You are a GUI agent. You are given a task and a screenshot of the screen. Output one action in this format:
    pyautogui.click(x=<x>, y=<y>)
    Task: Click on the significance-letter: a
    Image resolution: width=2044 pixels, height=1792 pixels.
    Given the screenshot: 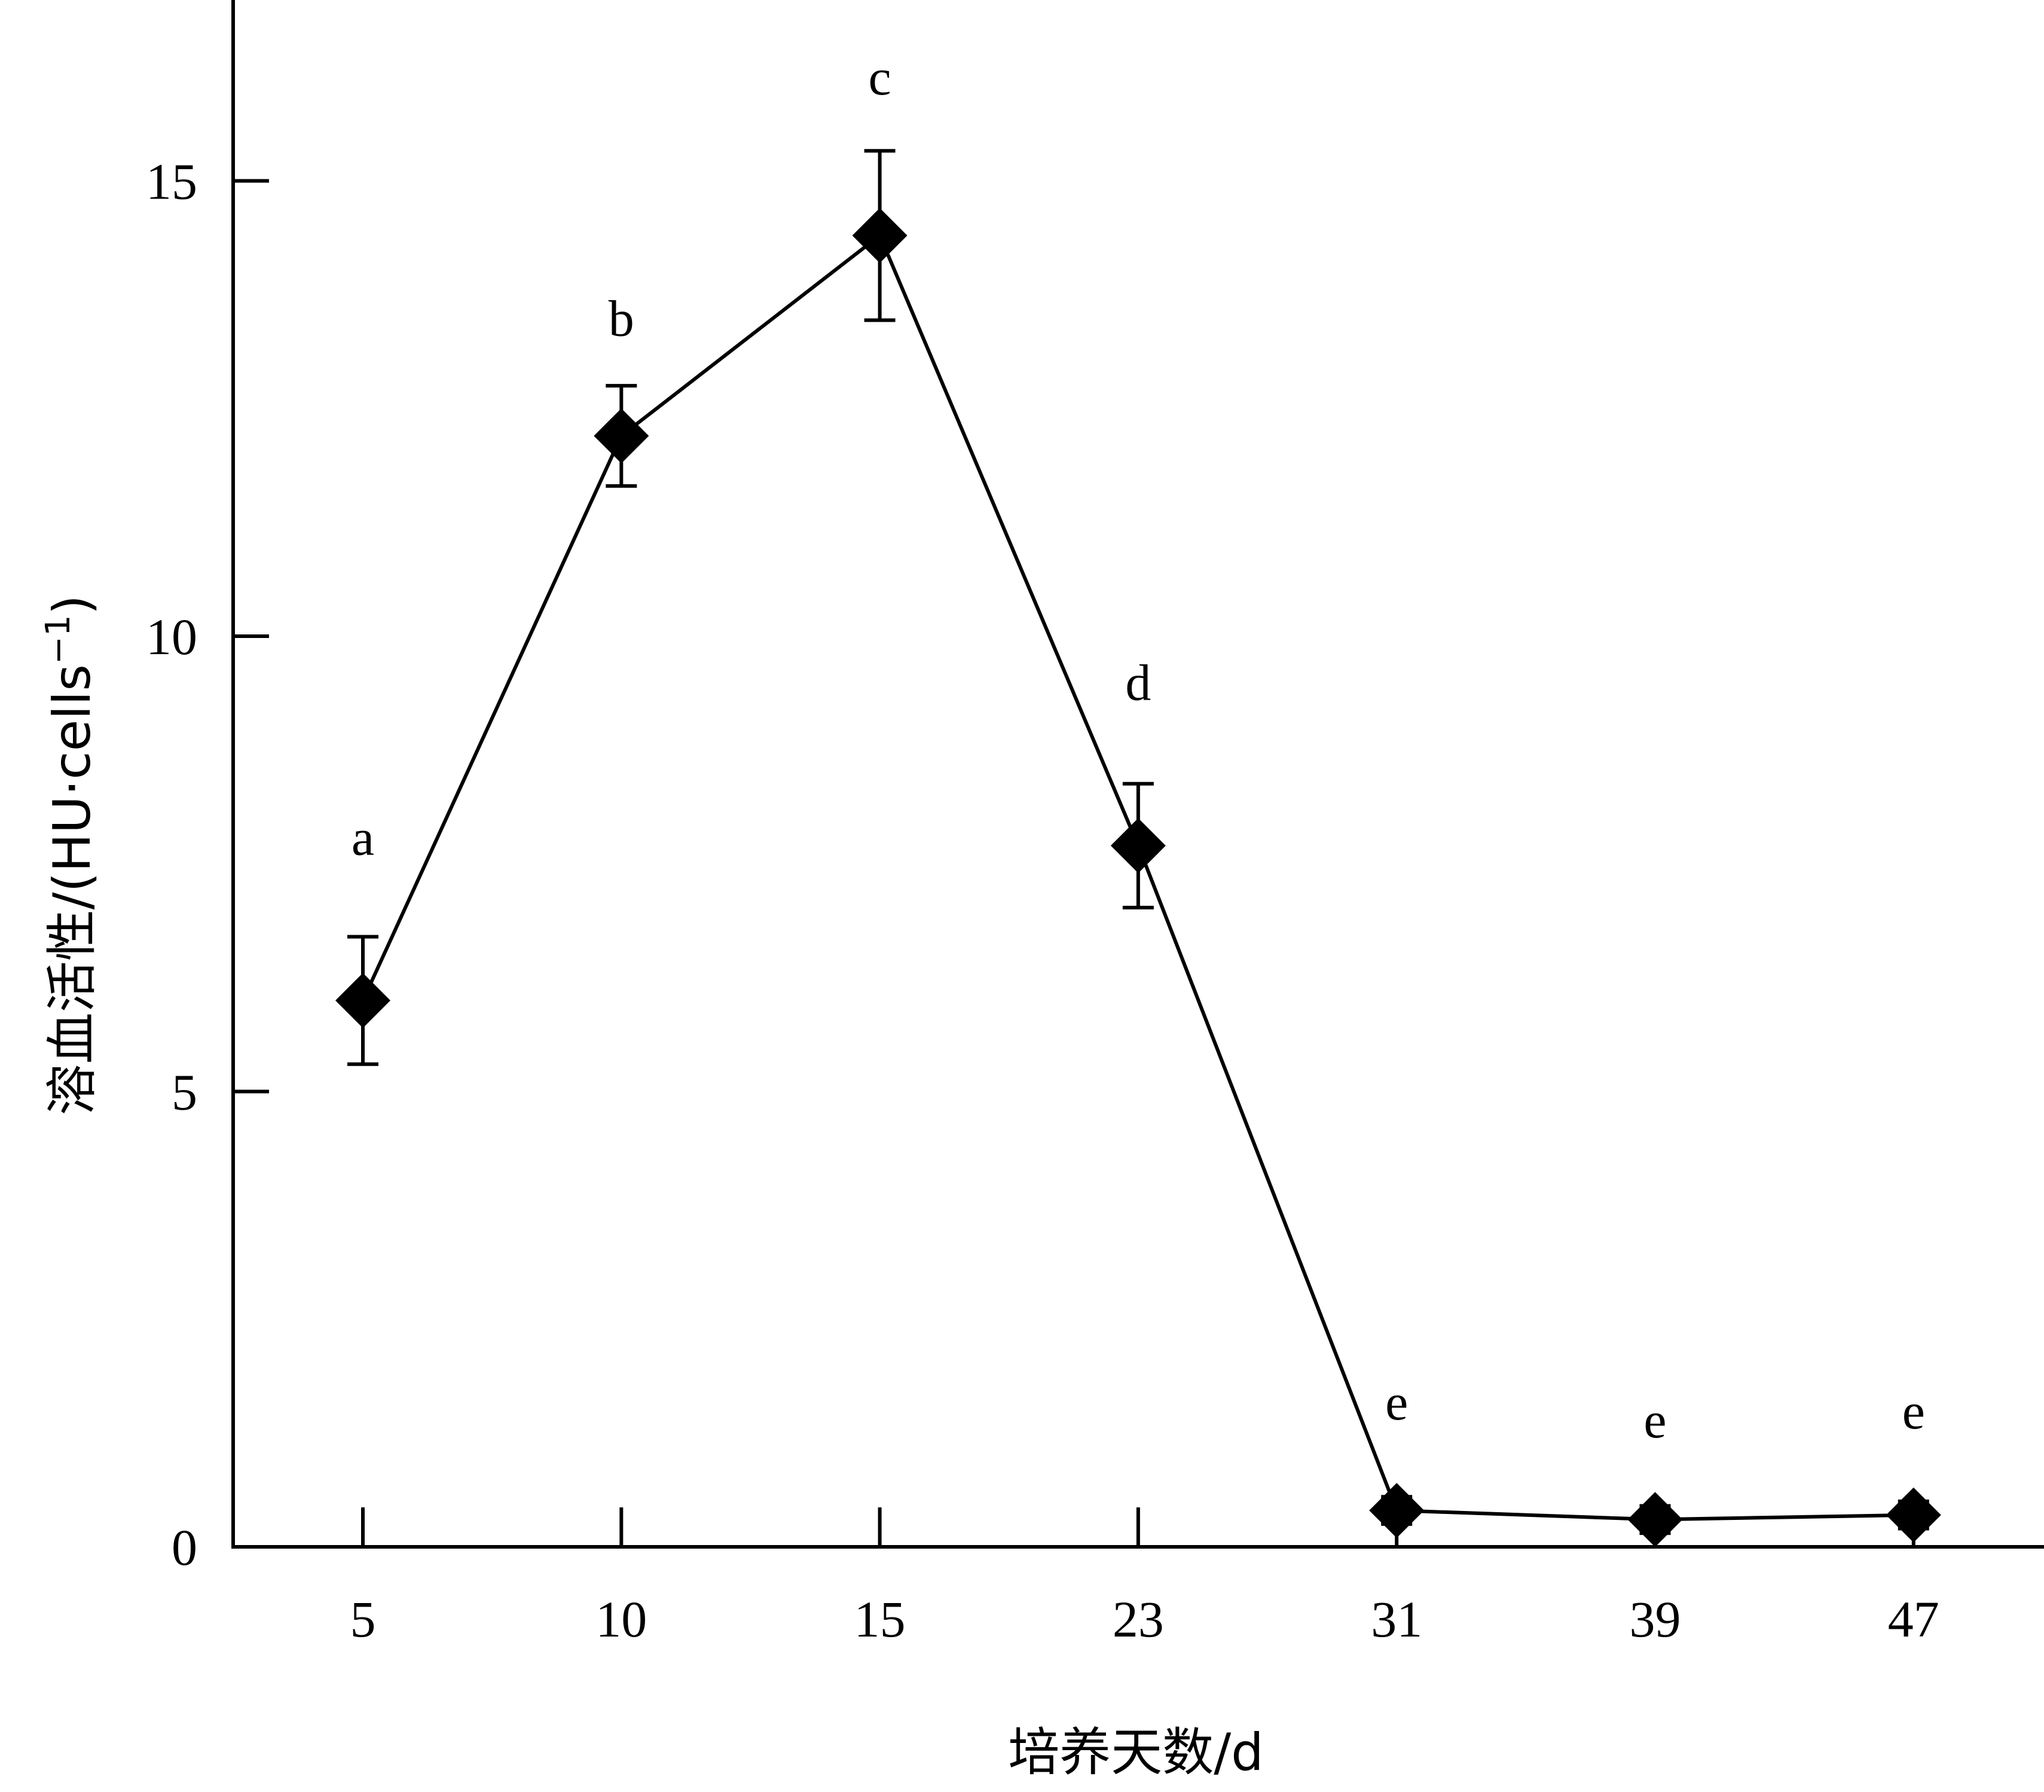 What is the action you would take?
    pyautogui.click(x=363, y=837)
    